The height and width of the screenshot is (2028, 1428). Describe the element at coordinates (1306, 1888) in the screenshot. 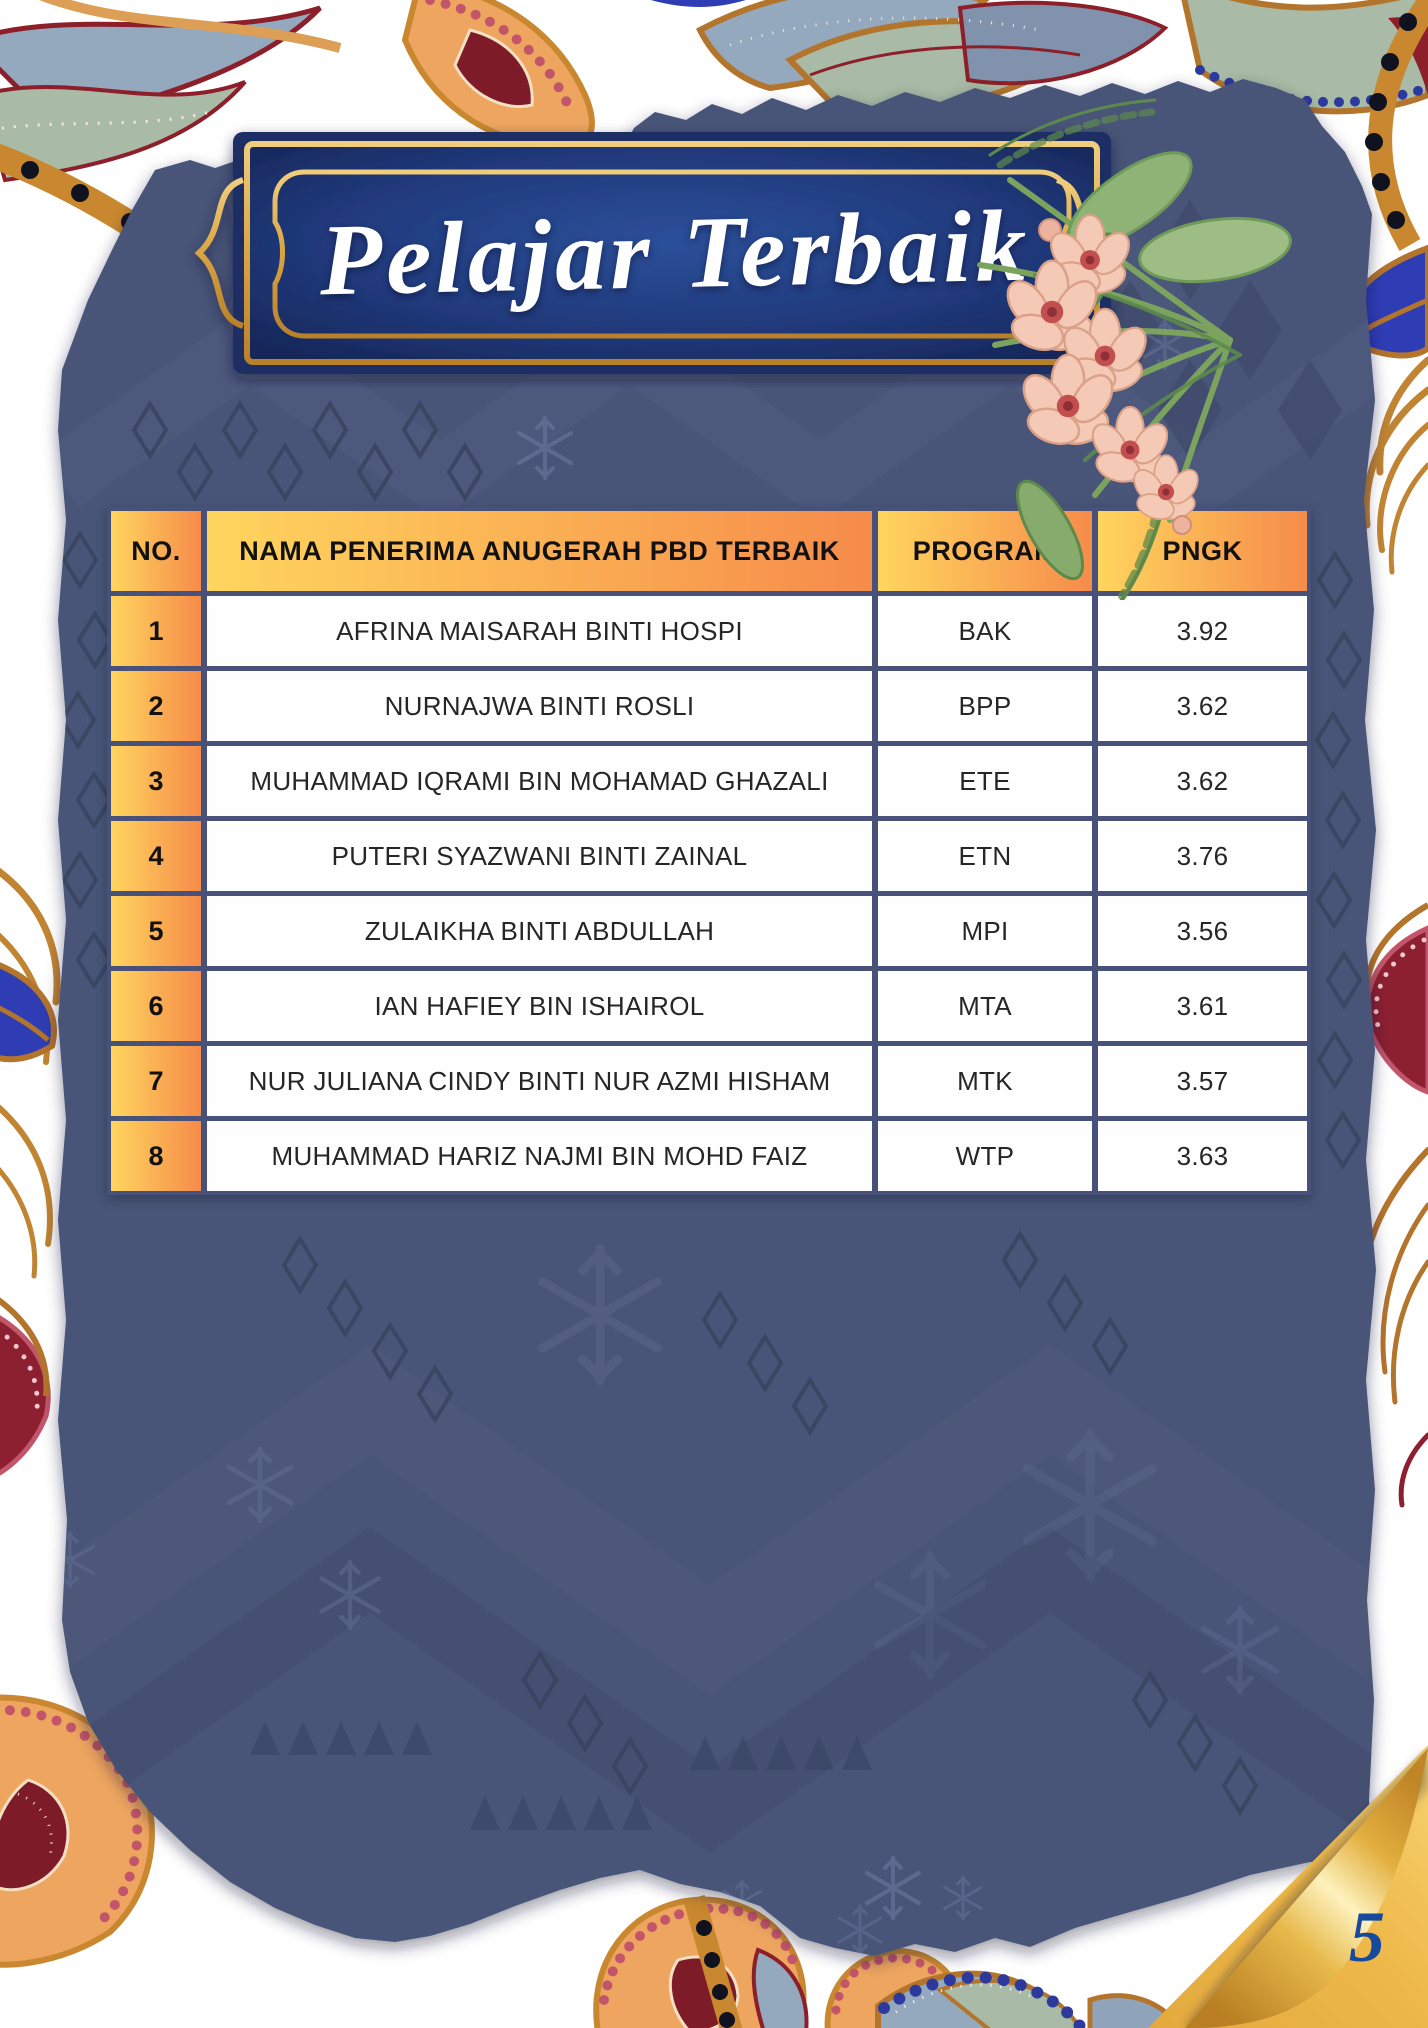

I see `curl-flap` at that location.